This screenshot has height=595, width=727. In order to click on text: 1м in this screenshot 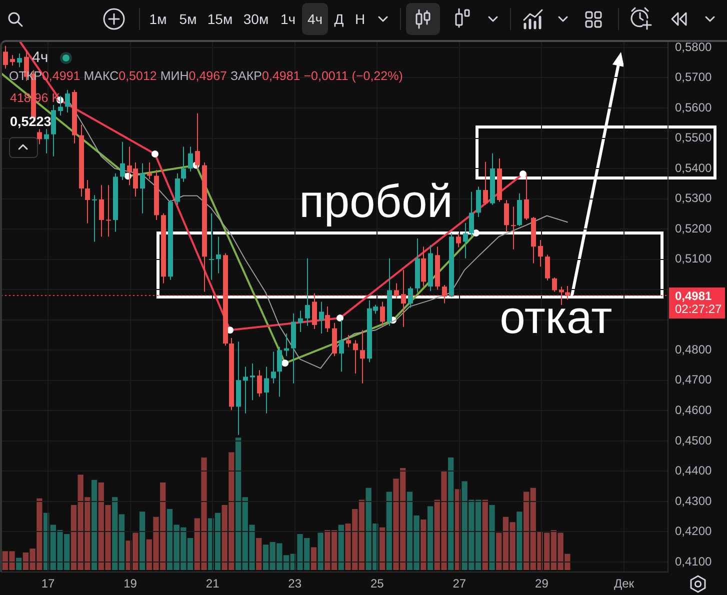, I will do `click(158, 19)`.